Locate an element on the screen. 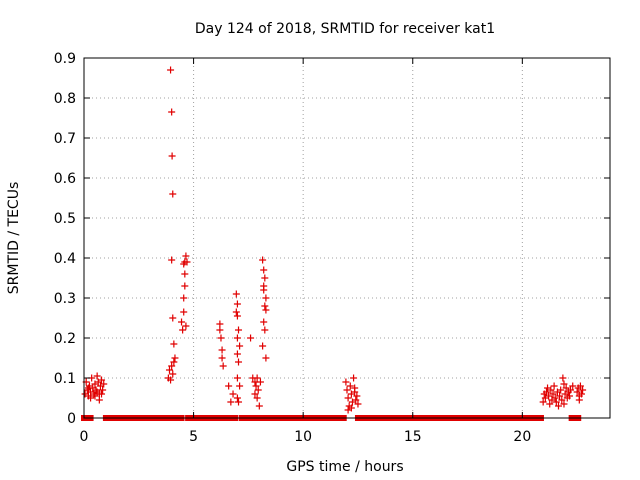  y-axis-label: SRMTID / TECUs is located at coordinates (14, 238).